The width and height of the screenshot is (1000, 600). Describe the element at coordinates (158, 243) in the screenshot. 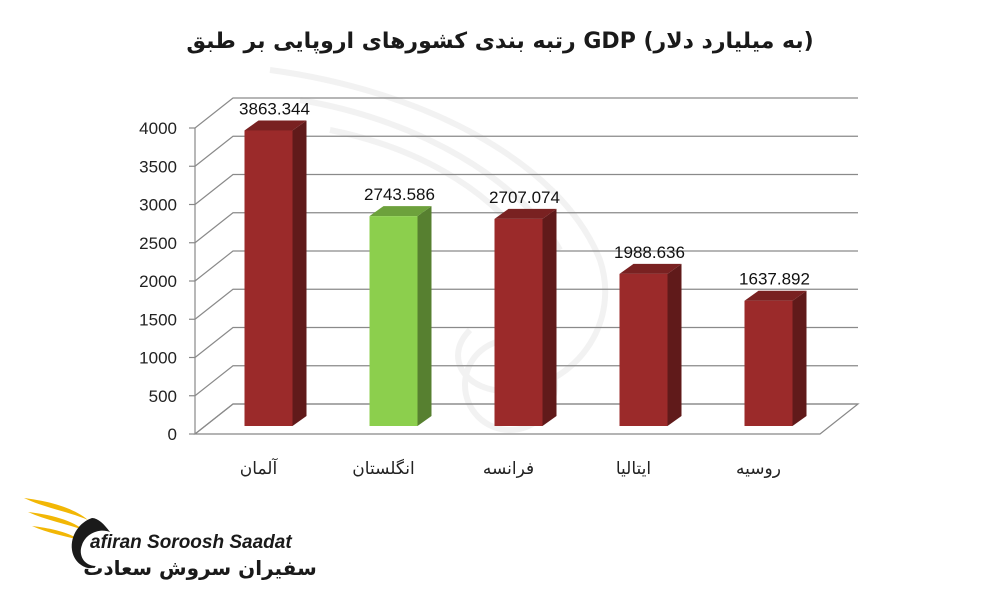

I see `y-tick-label: 2500` at that location.